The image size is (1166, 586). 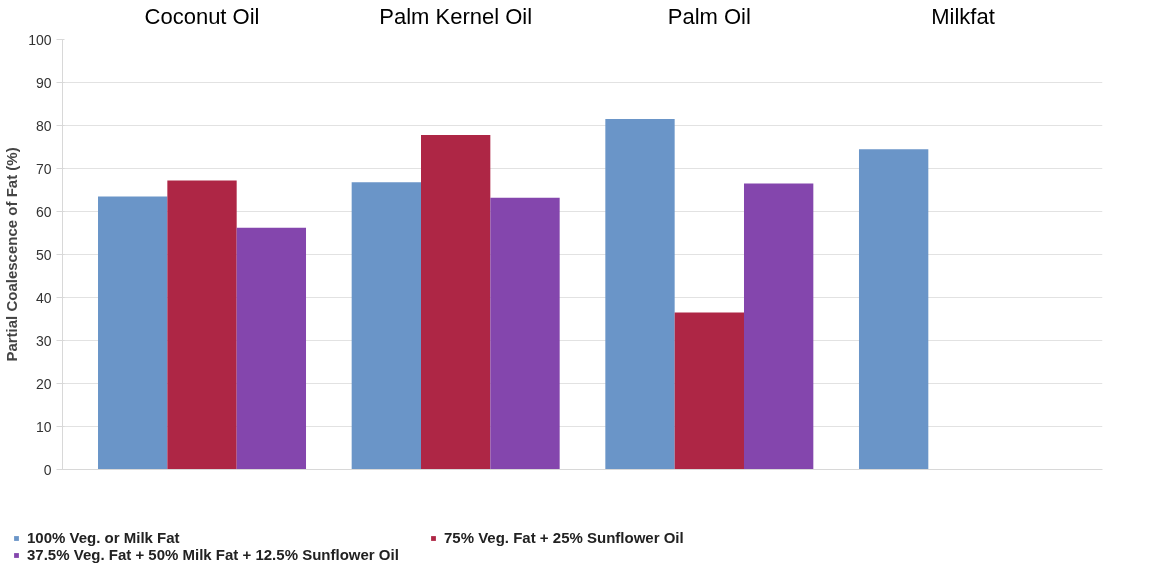 What do you see at coordinates (47, 469) in the screenshot?
I see `y-tick-label: 0` at bounding box center [47, 469].